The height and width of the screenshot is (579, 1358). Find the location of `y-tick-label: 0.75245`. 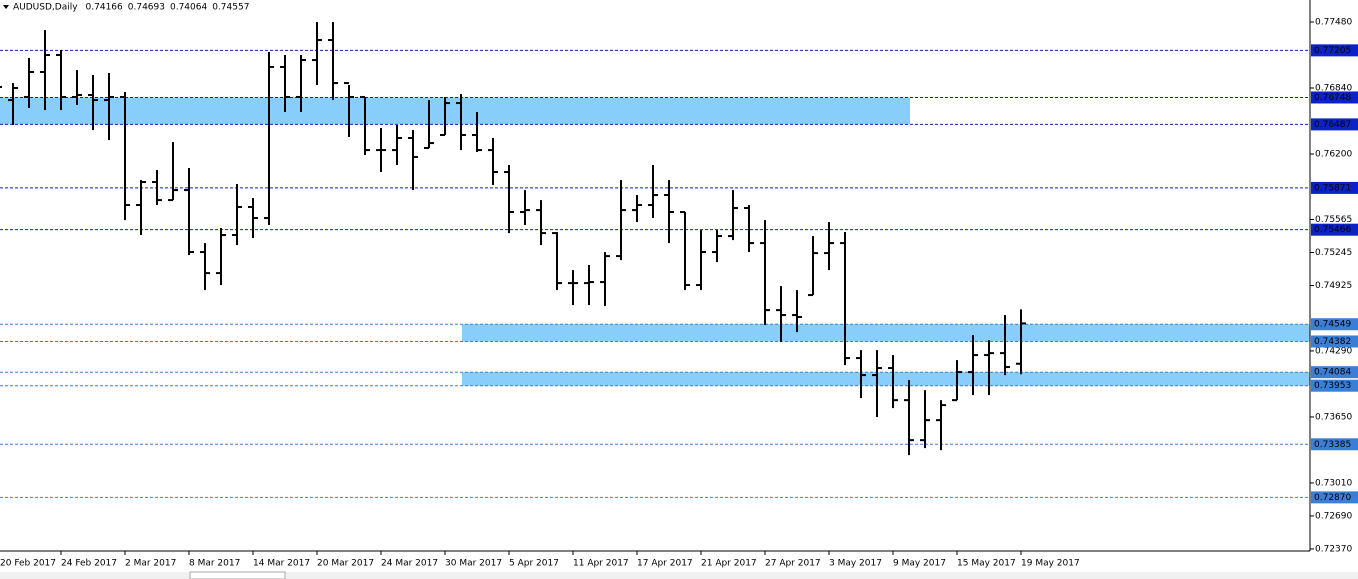

y-tick-label: 0.75245 is located at coordinates (1333, 253).